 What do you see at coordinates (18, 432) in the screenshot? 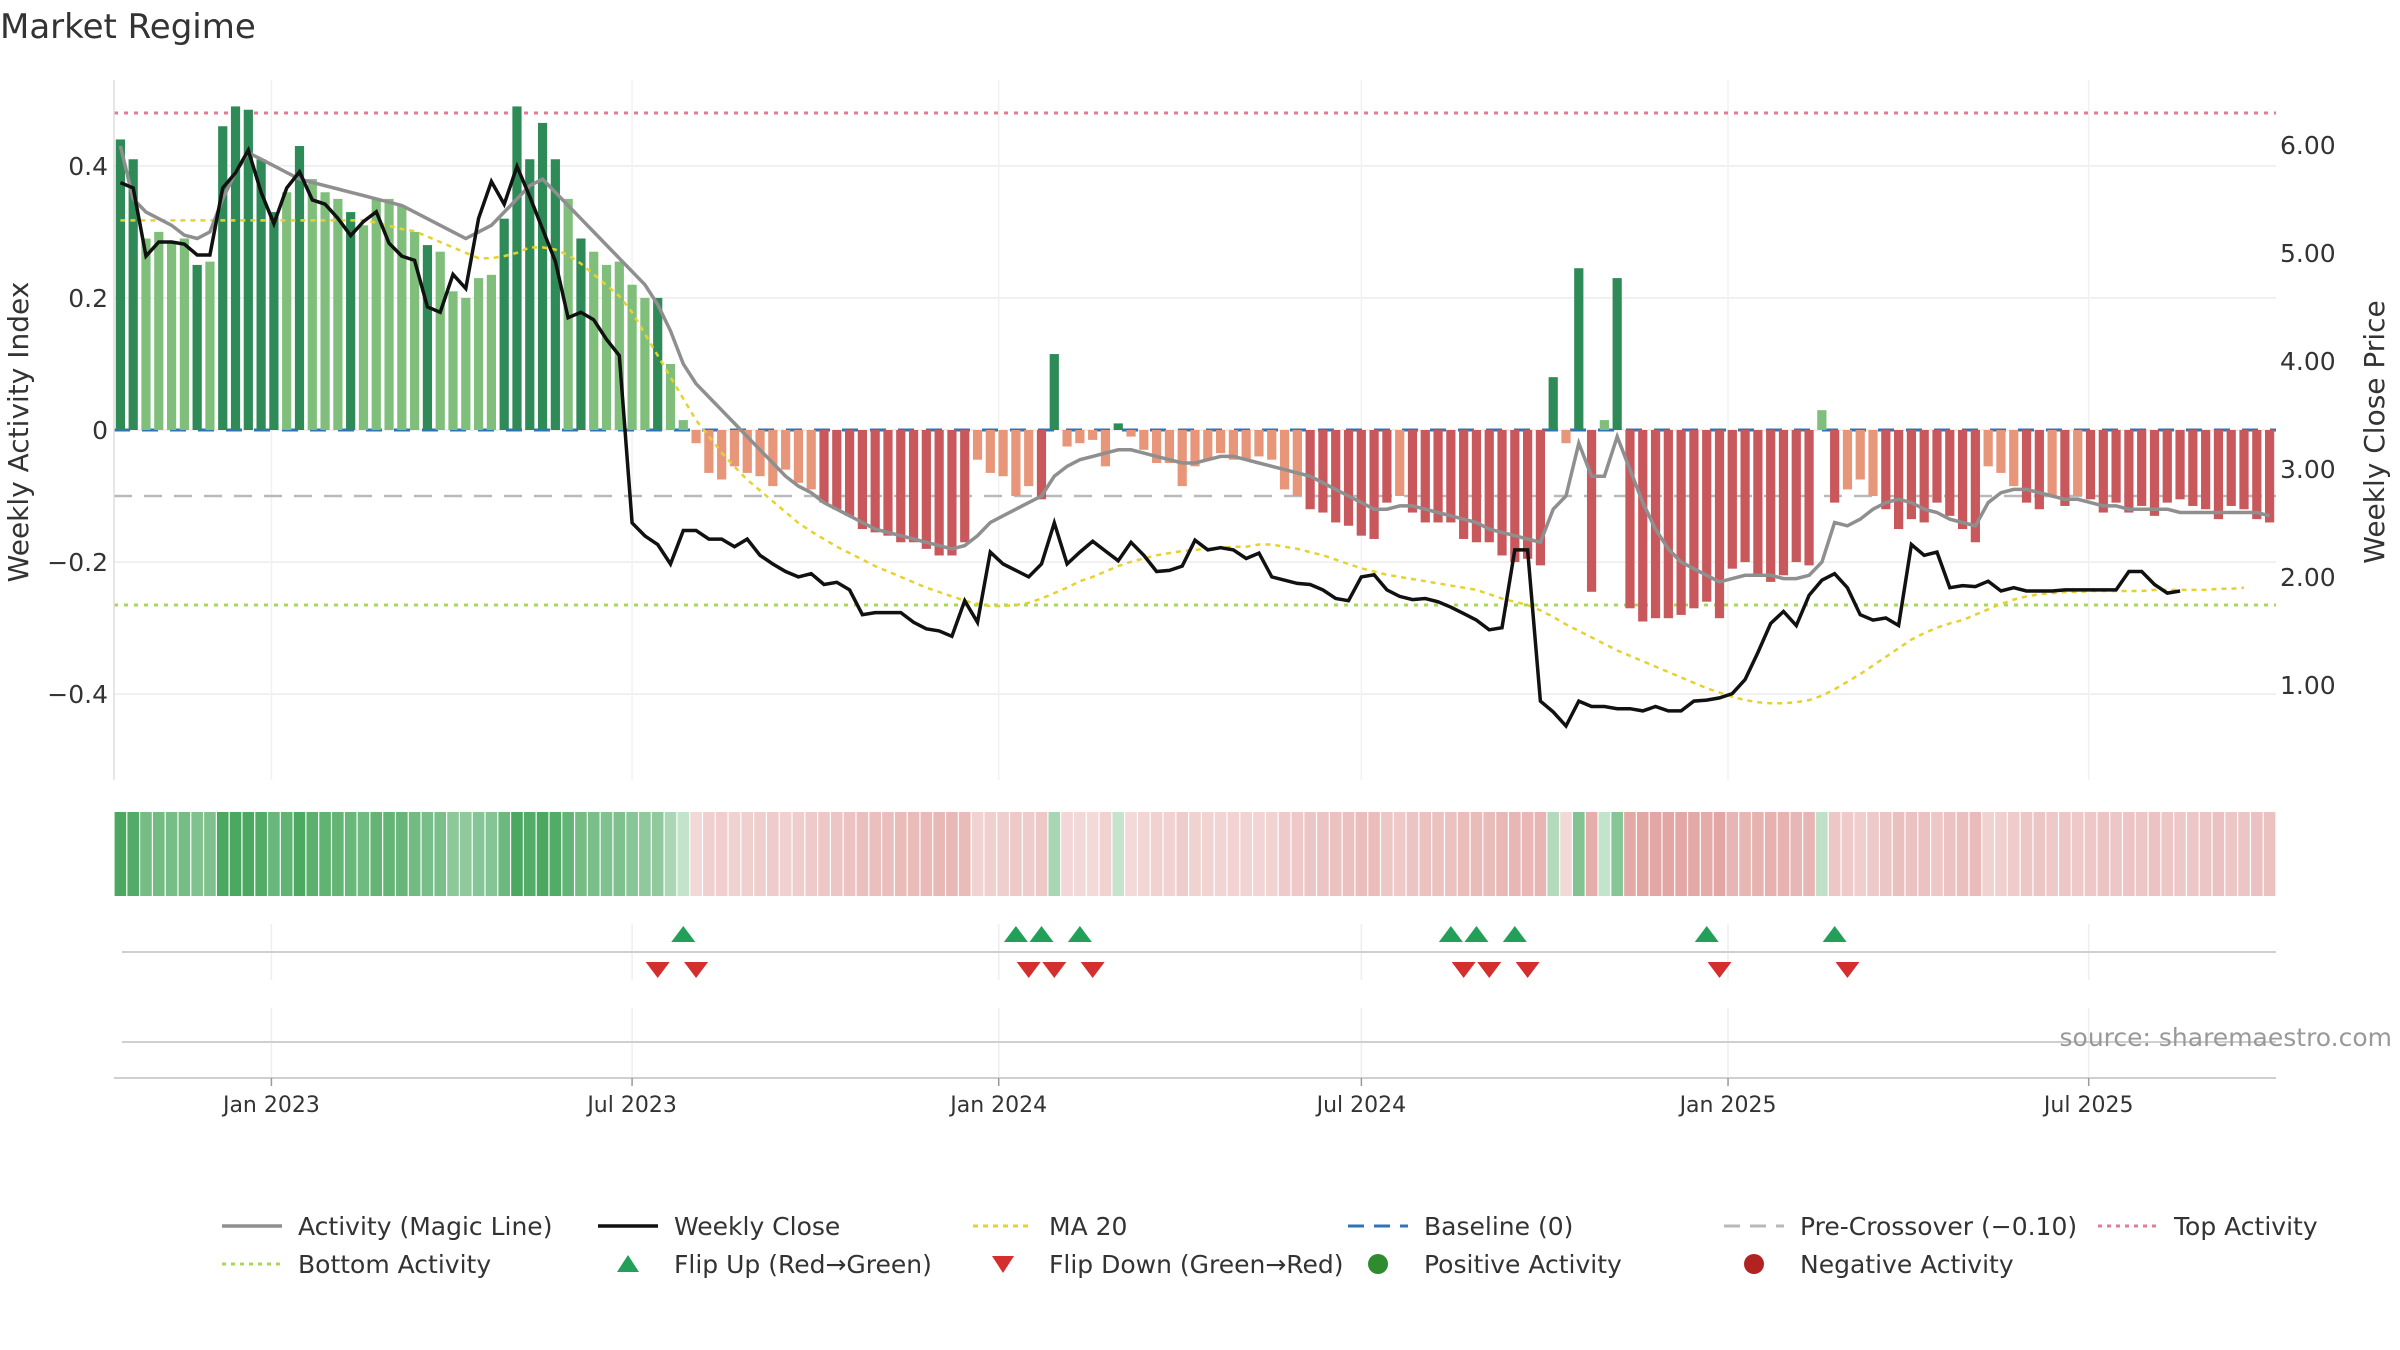
I see `y-axis-label: Weekly Activity Index` at bounding box center [18, 432].